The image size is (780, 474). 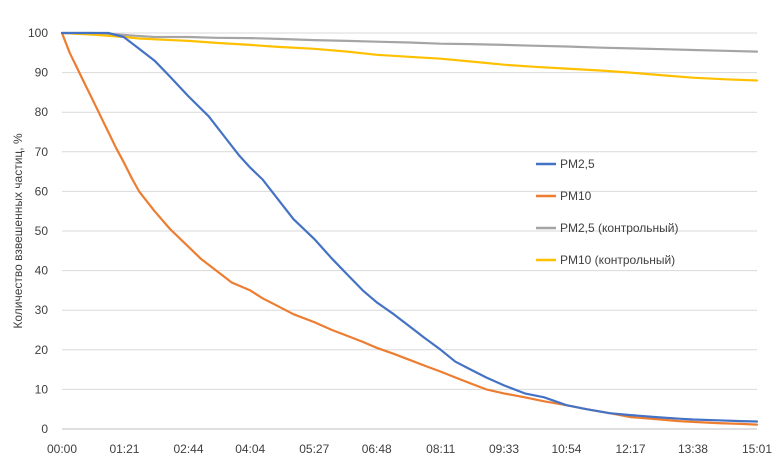 I want to click on legend-label: PM2,5 (контрольный), so click(x=619, y=228).